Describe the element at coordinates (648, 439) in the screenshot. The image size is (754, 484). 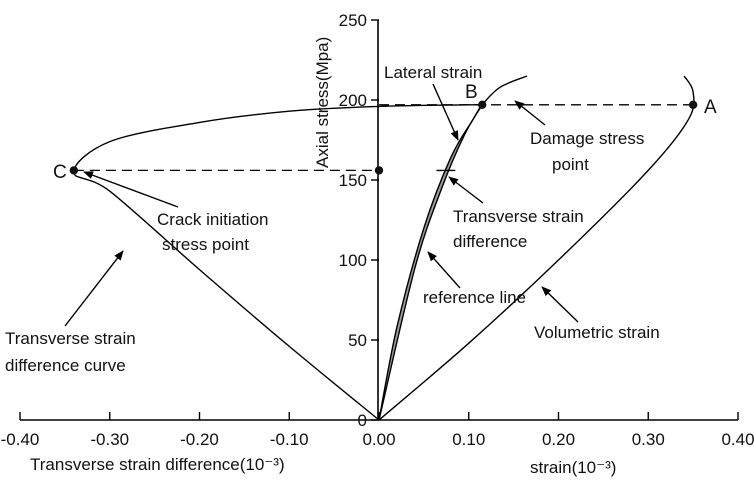
I see `x-tick-label: 0.30` at that location.